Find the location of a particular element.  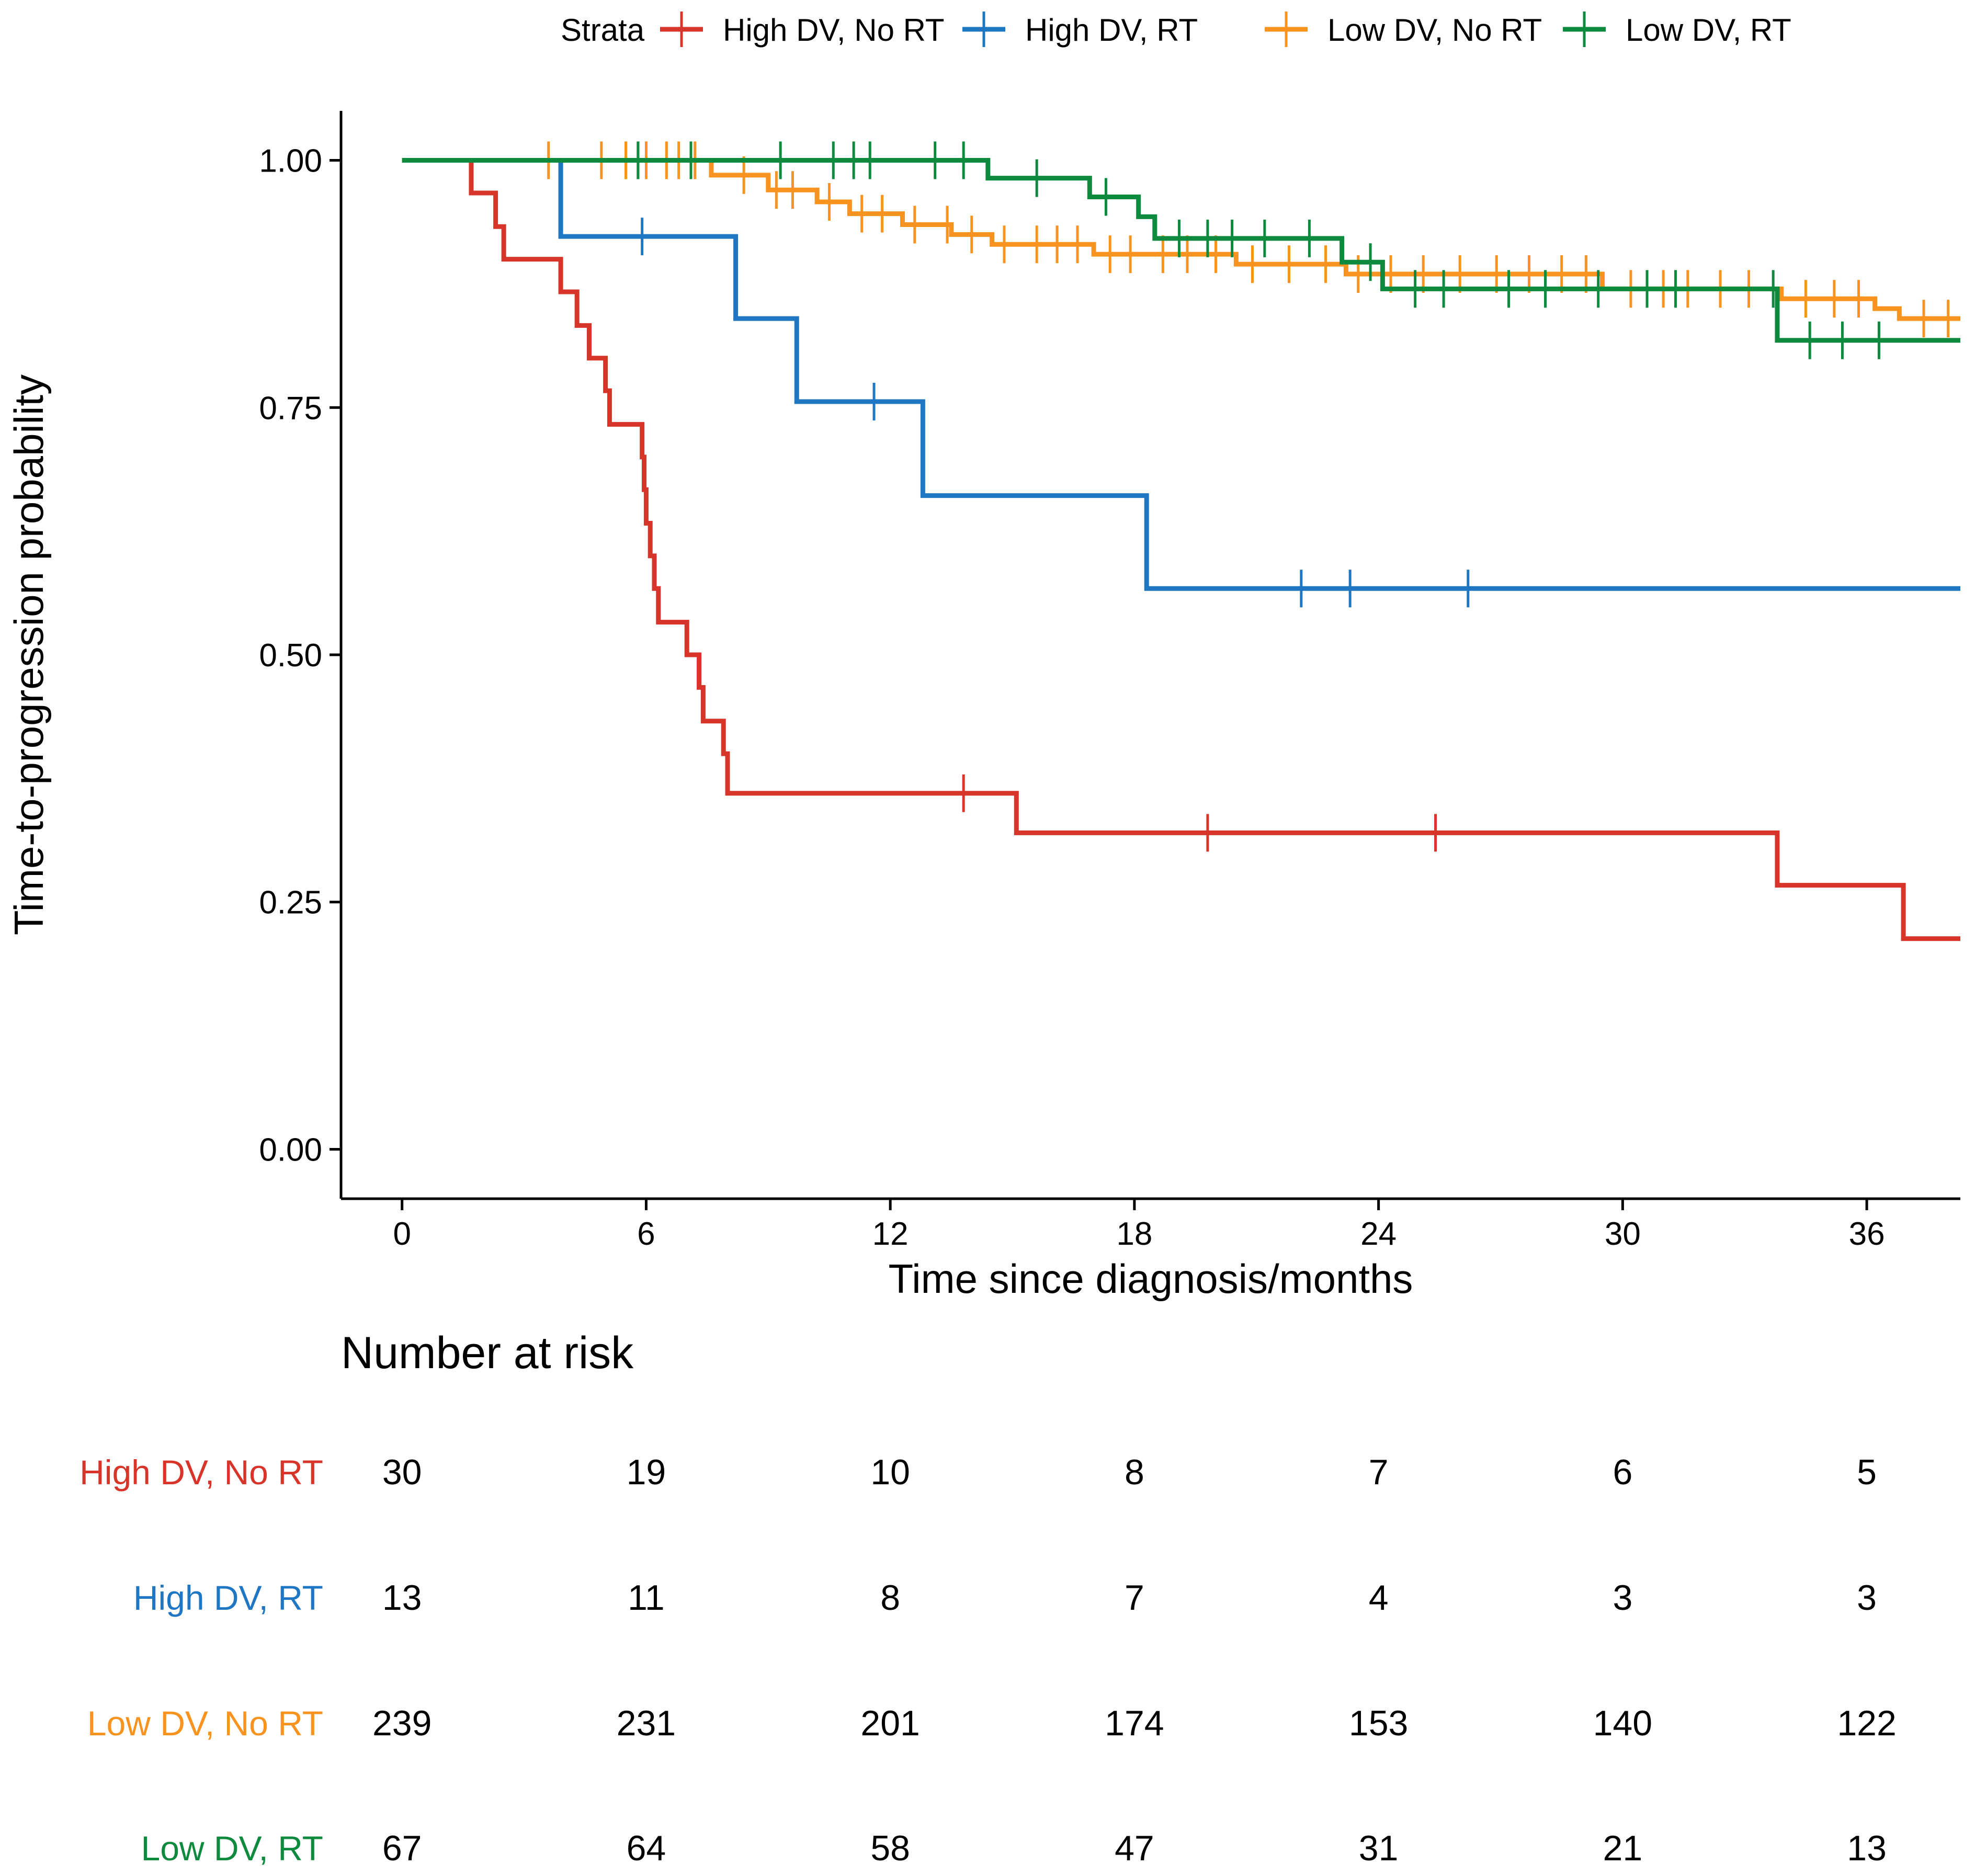

legend-item: High DV, No RT is located at coordinates (803, 30).